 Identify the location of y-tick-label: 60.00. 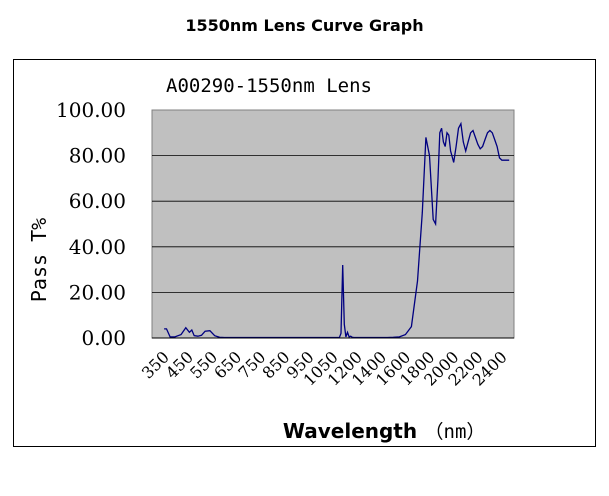
(97, 201).